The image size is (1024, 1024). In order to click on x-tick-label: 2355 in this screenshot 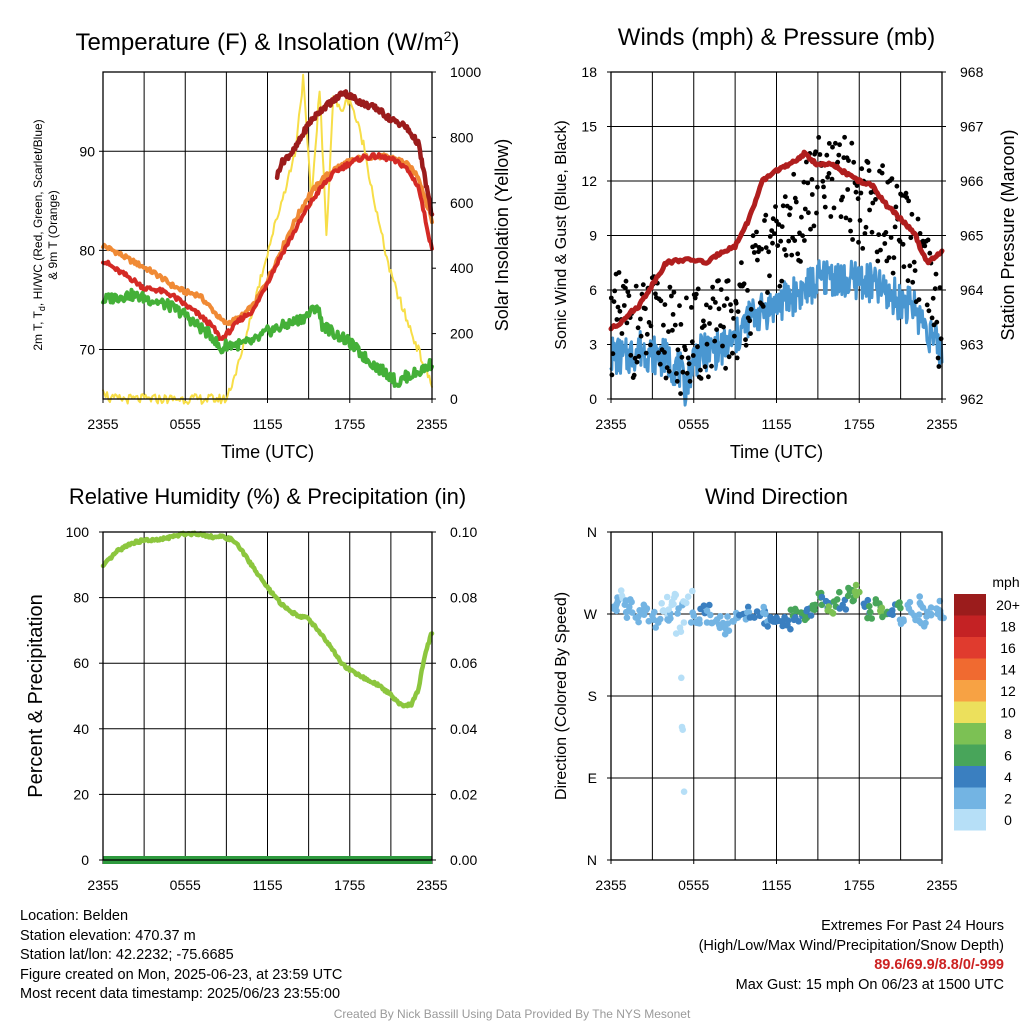, I will do `click(431, 885)`.